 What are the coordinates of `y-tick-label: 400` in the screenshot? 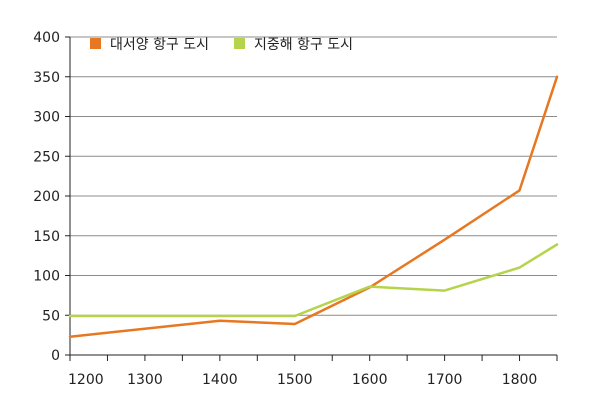 It's located at (46, 38).